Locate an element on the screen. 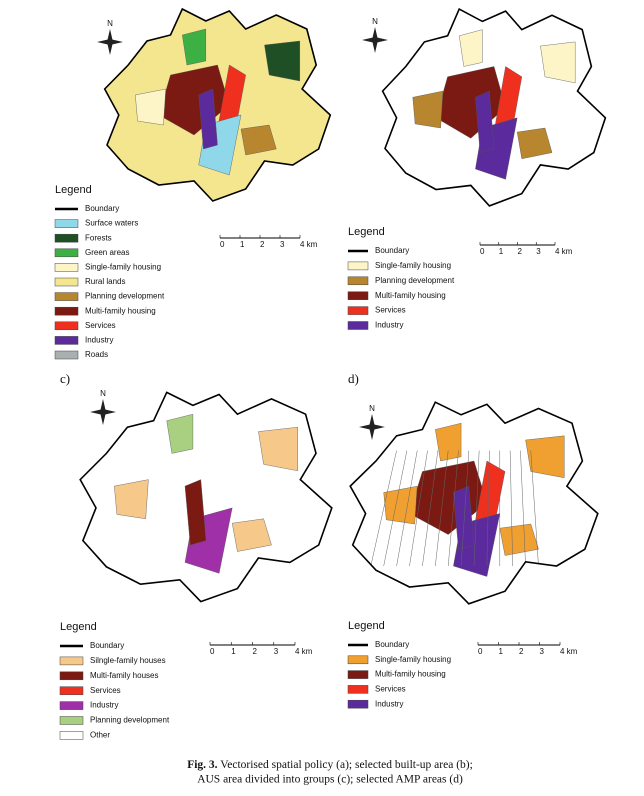 This screenshot has height=796, width=644. caption-label: Fig. 3. is located at coordinates (202, 765).